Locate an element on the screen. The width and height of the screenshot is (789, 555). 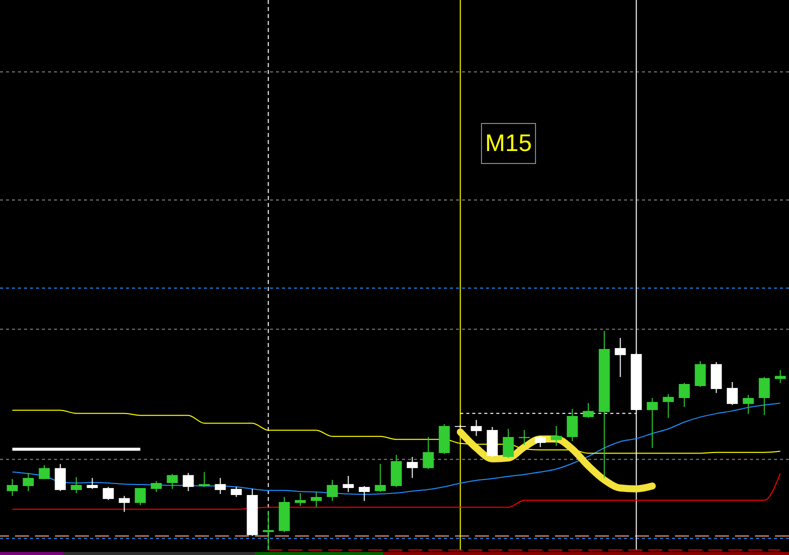
label-frame: M15 is located at coordinates (508, 143).